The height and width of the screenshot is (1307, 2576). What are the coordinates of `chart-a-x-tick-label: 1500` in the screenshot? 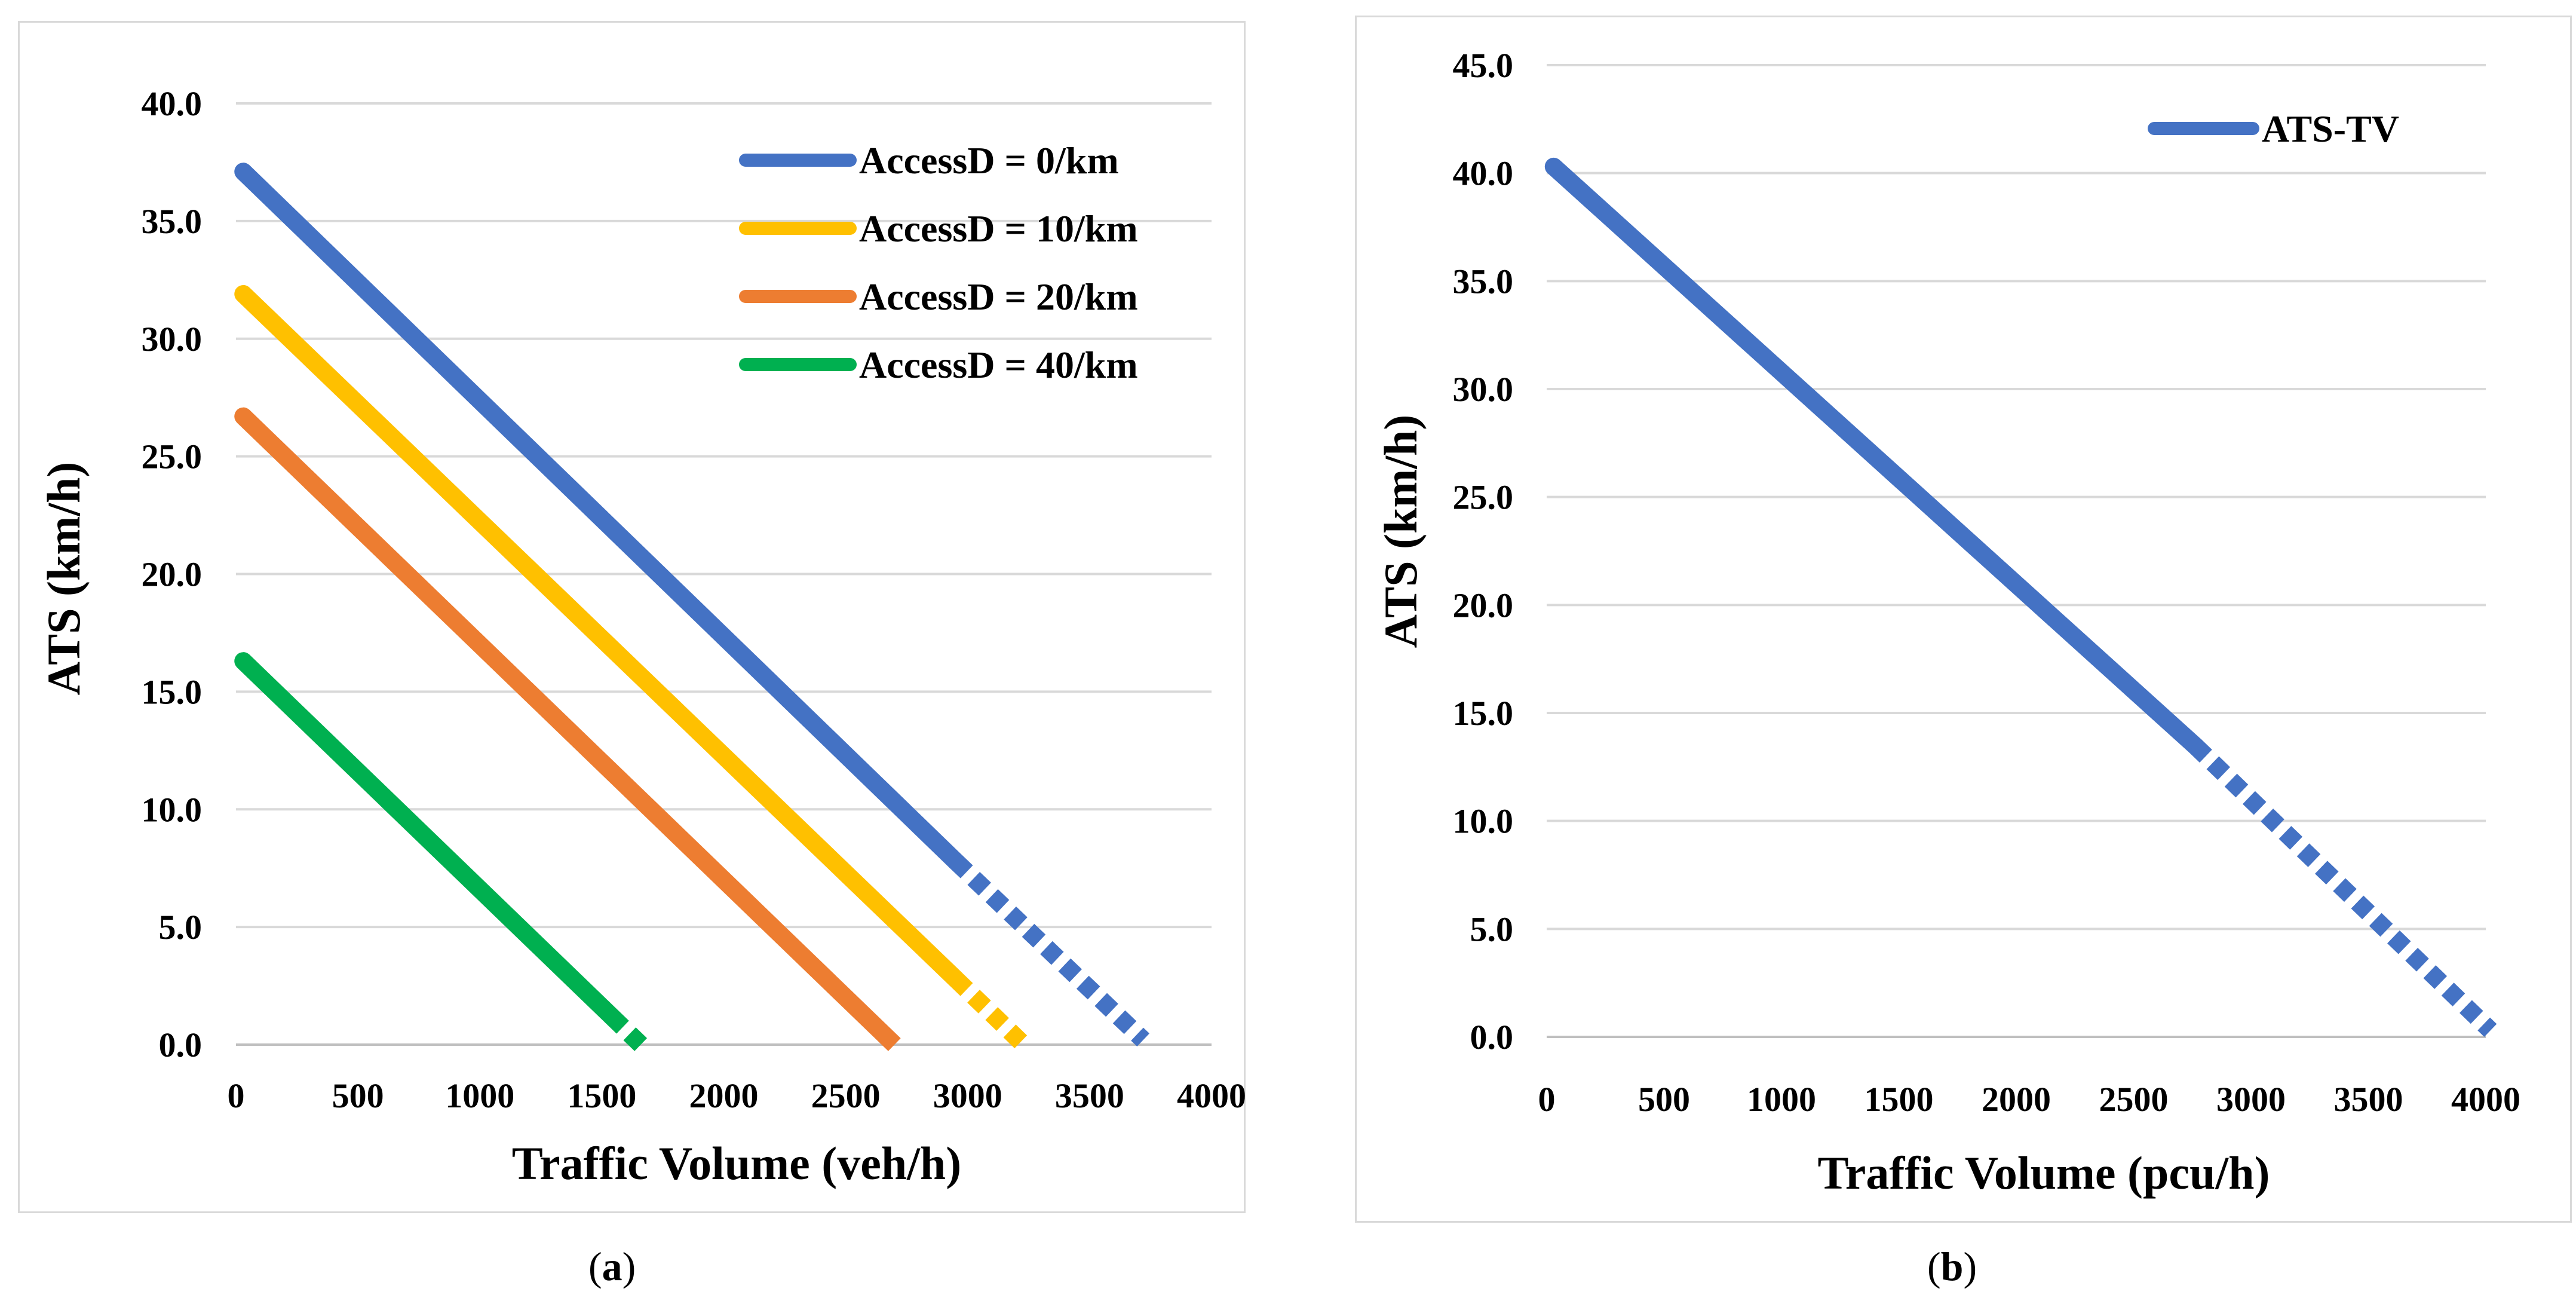 It's located at (601, 1095).